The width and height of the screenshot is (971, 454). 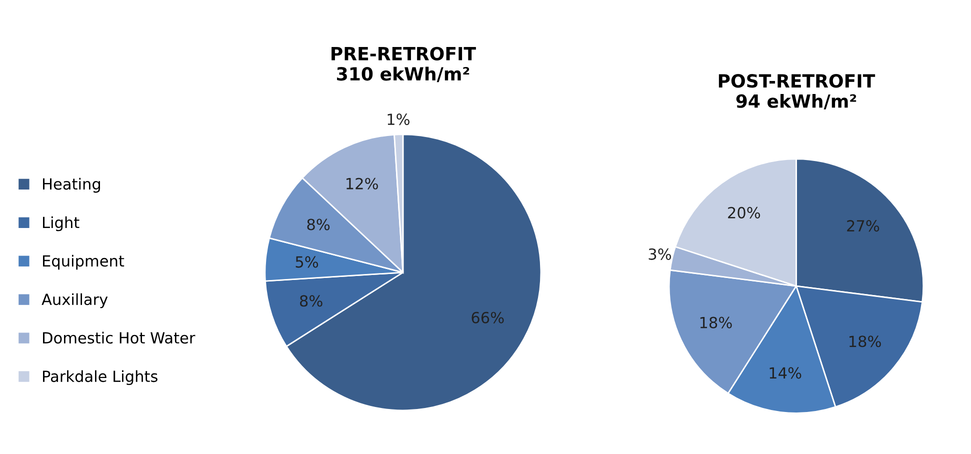 I want to click on data-label: 27%, so click(x=863, y=226).